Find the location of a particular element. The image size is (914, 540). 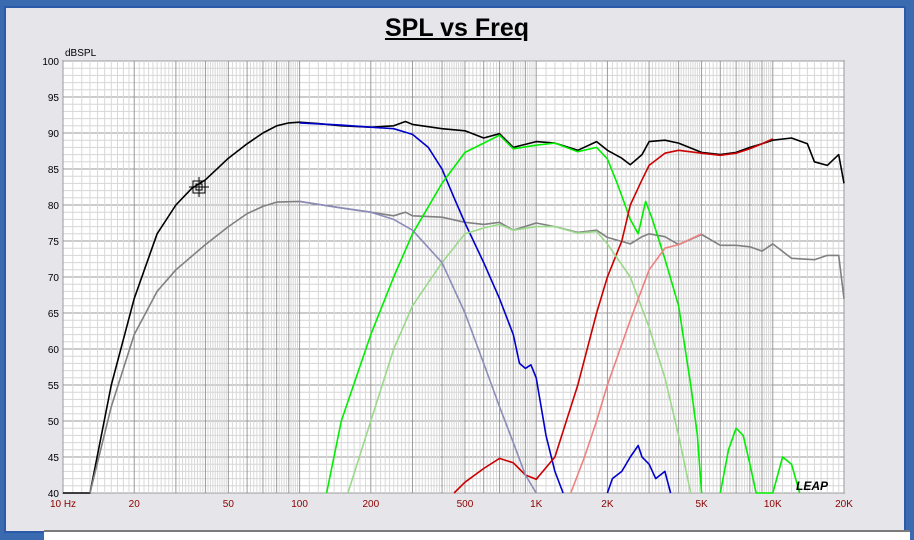

y-tick-label: 50 is located at coordinates (54, 422).